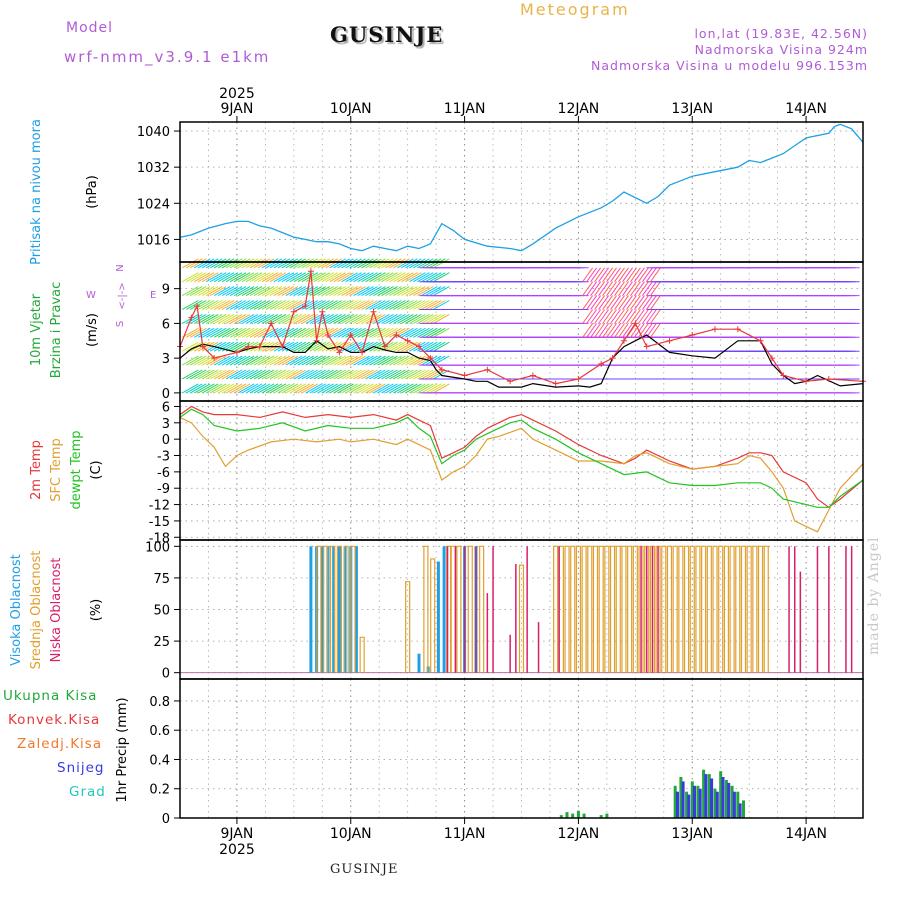 The height and width of the screenshot is (900, 900). Describe the element at coordinates (575, 9) in the screenshot. I see `page-title: Meteogram` at that location.